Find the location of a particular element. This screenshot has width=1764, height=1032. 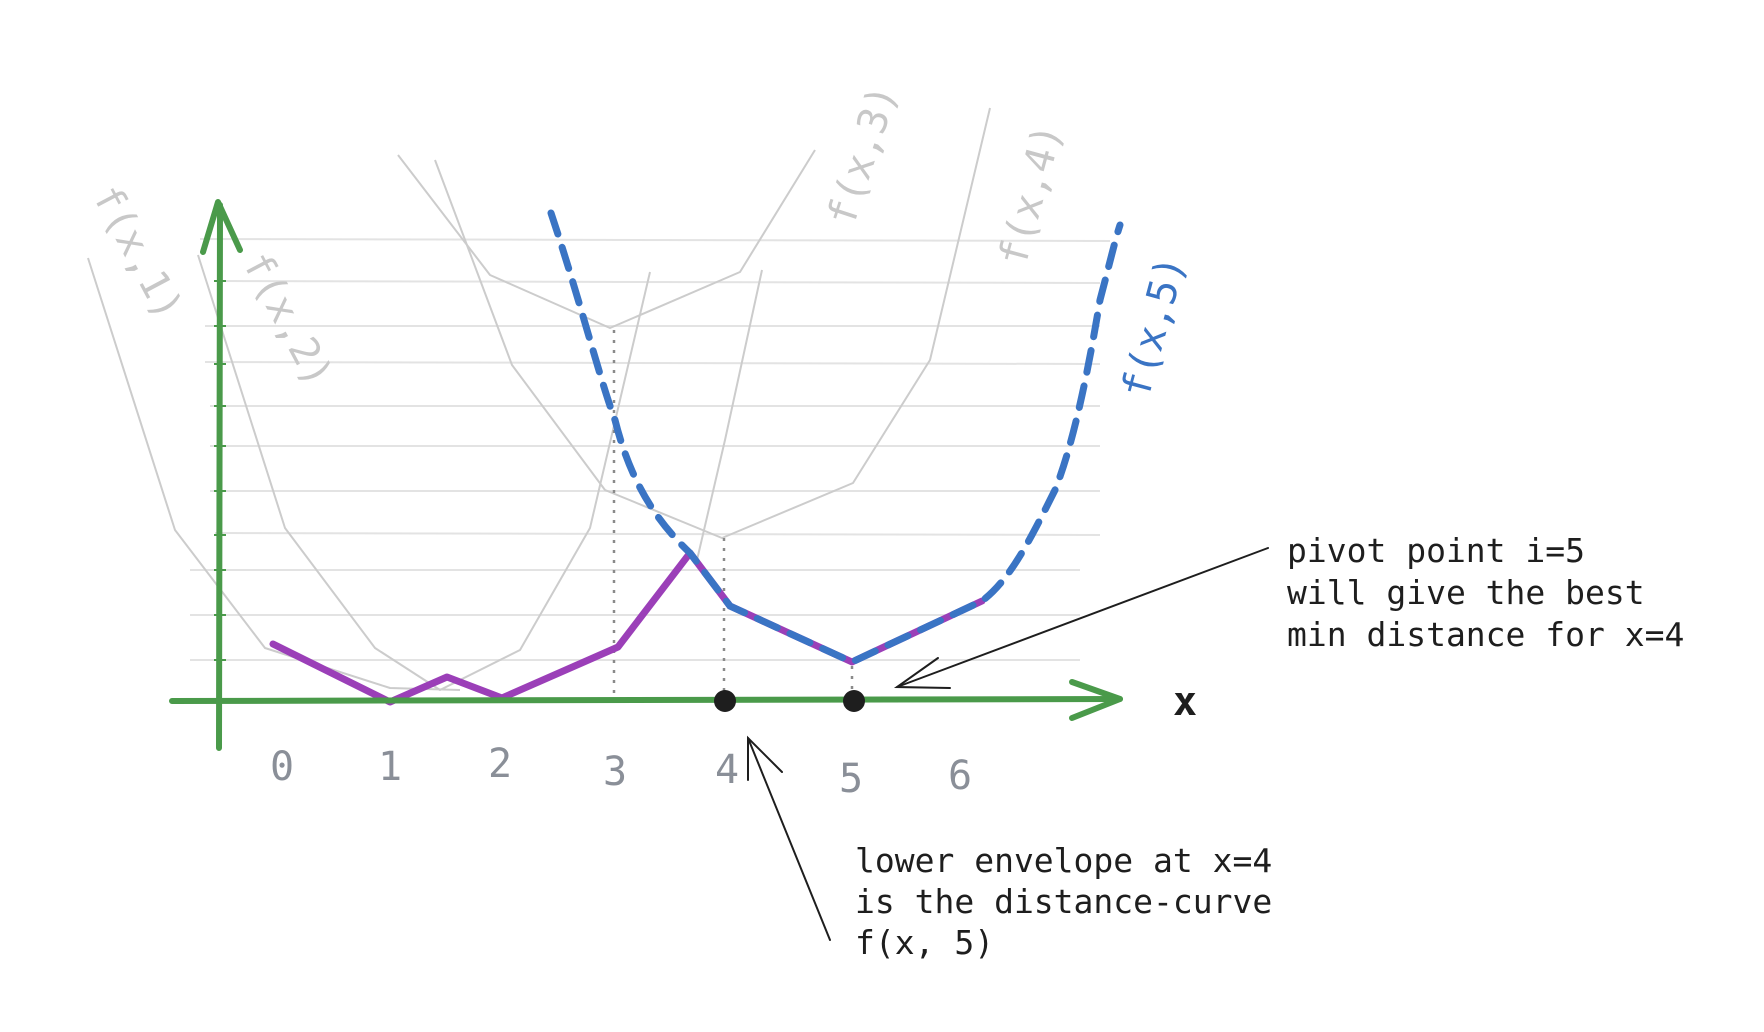

envelope-arrowhead is located at coordinates (765, 758).